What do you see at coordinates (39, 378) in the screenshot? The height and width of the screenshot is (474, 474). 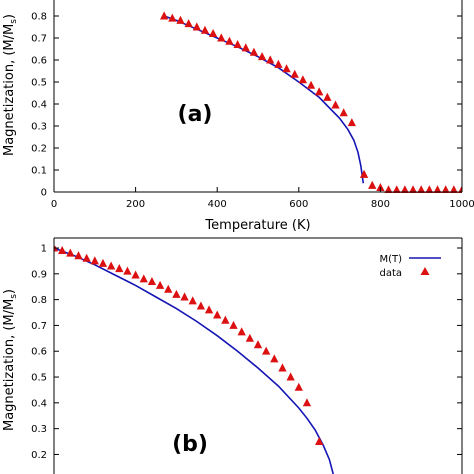 I see `b-y-tick-label: 0.5` at bounding box center [39, 378].